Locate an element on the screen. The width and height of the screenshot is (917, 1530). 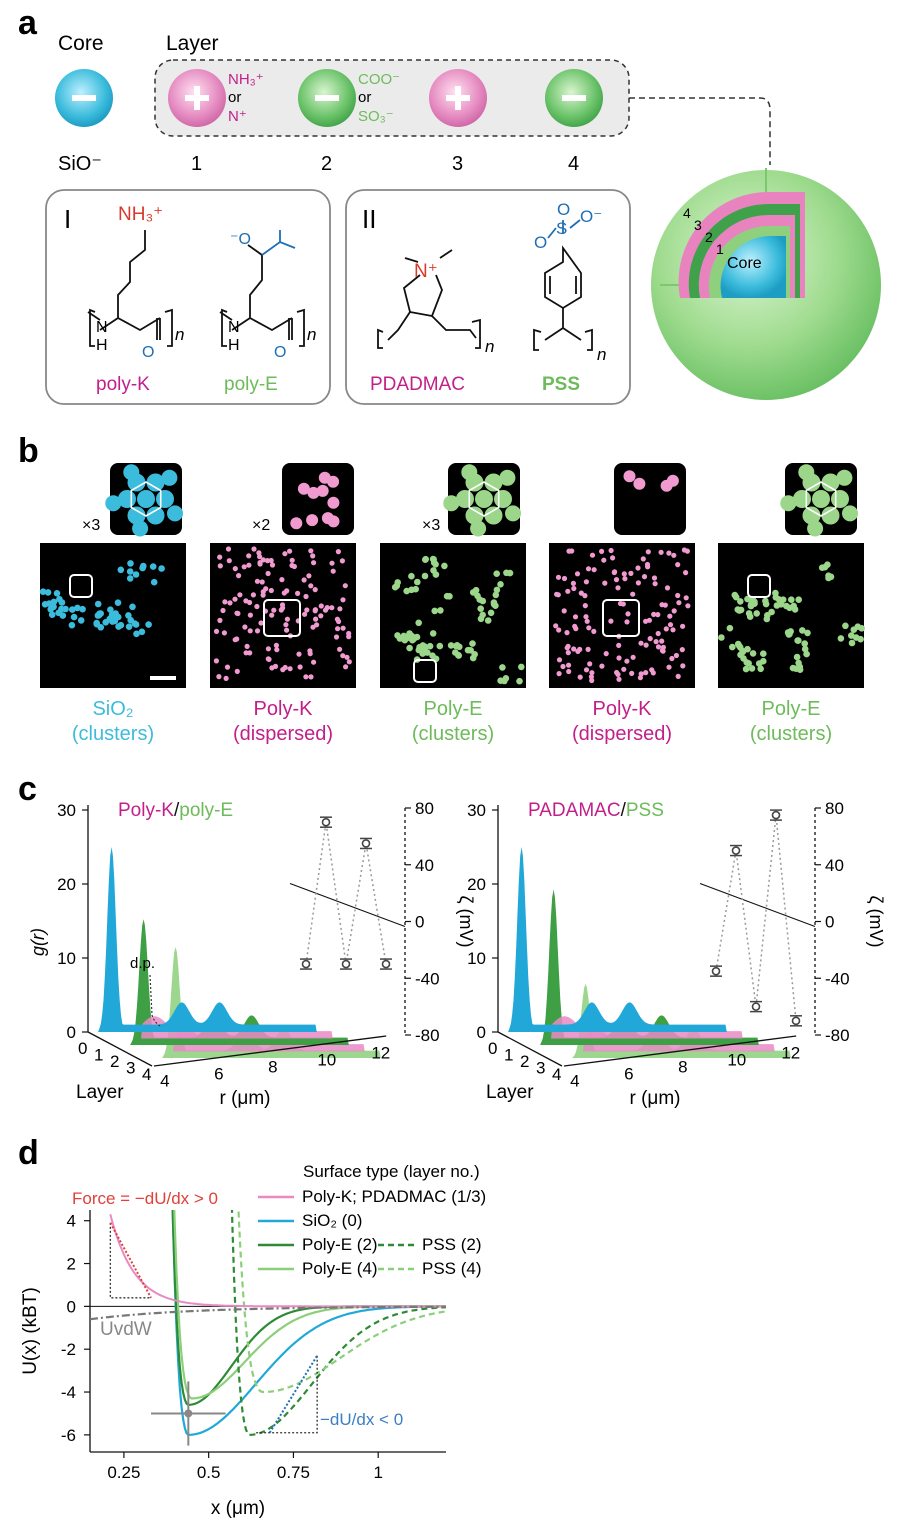
r-tick-label: 4 is located at coordinates (164, 1081).